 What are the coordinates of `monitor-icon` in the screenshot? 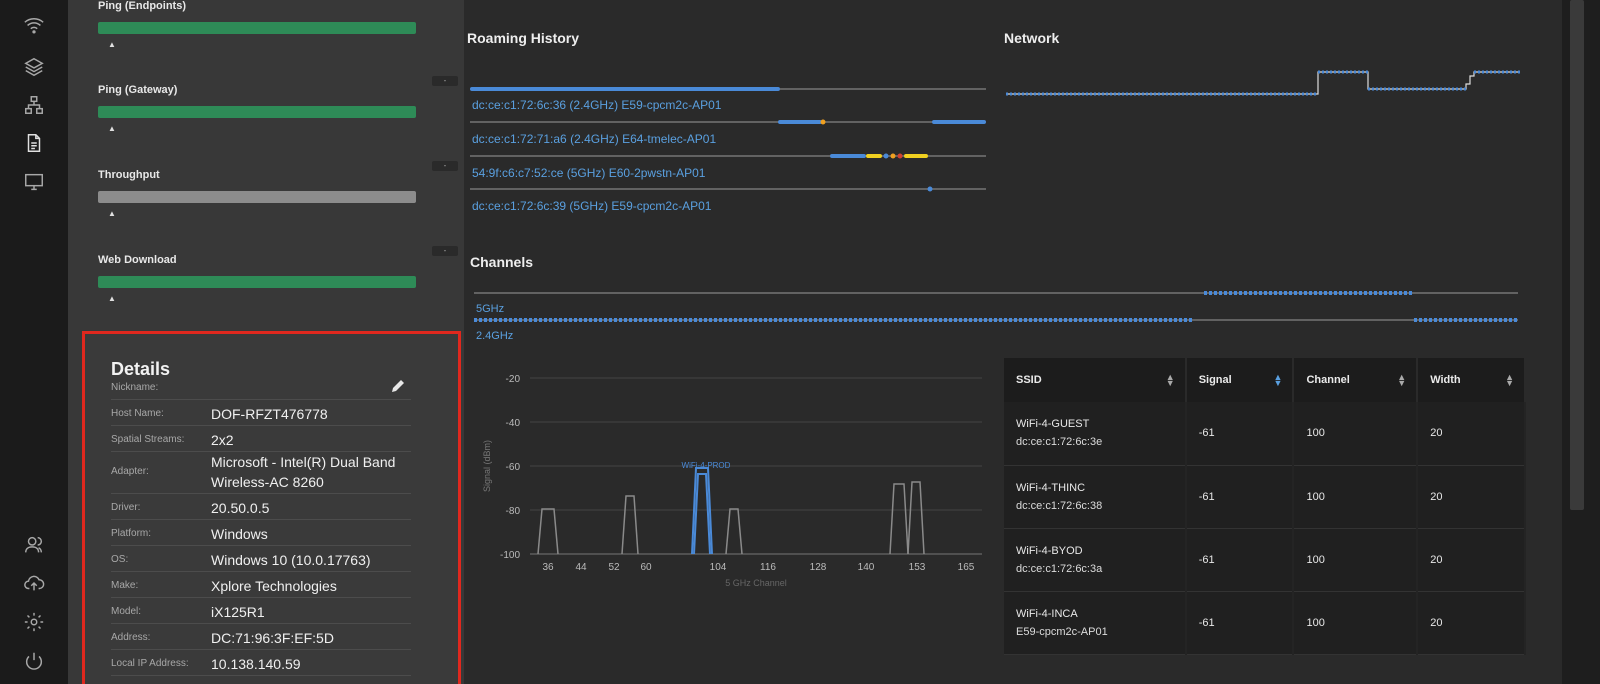 It's located at (34, 182).